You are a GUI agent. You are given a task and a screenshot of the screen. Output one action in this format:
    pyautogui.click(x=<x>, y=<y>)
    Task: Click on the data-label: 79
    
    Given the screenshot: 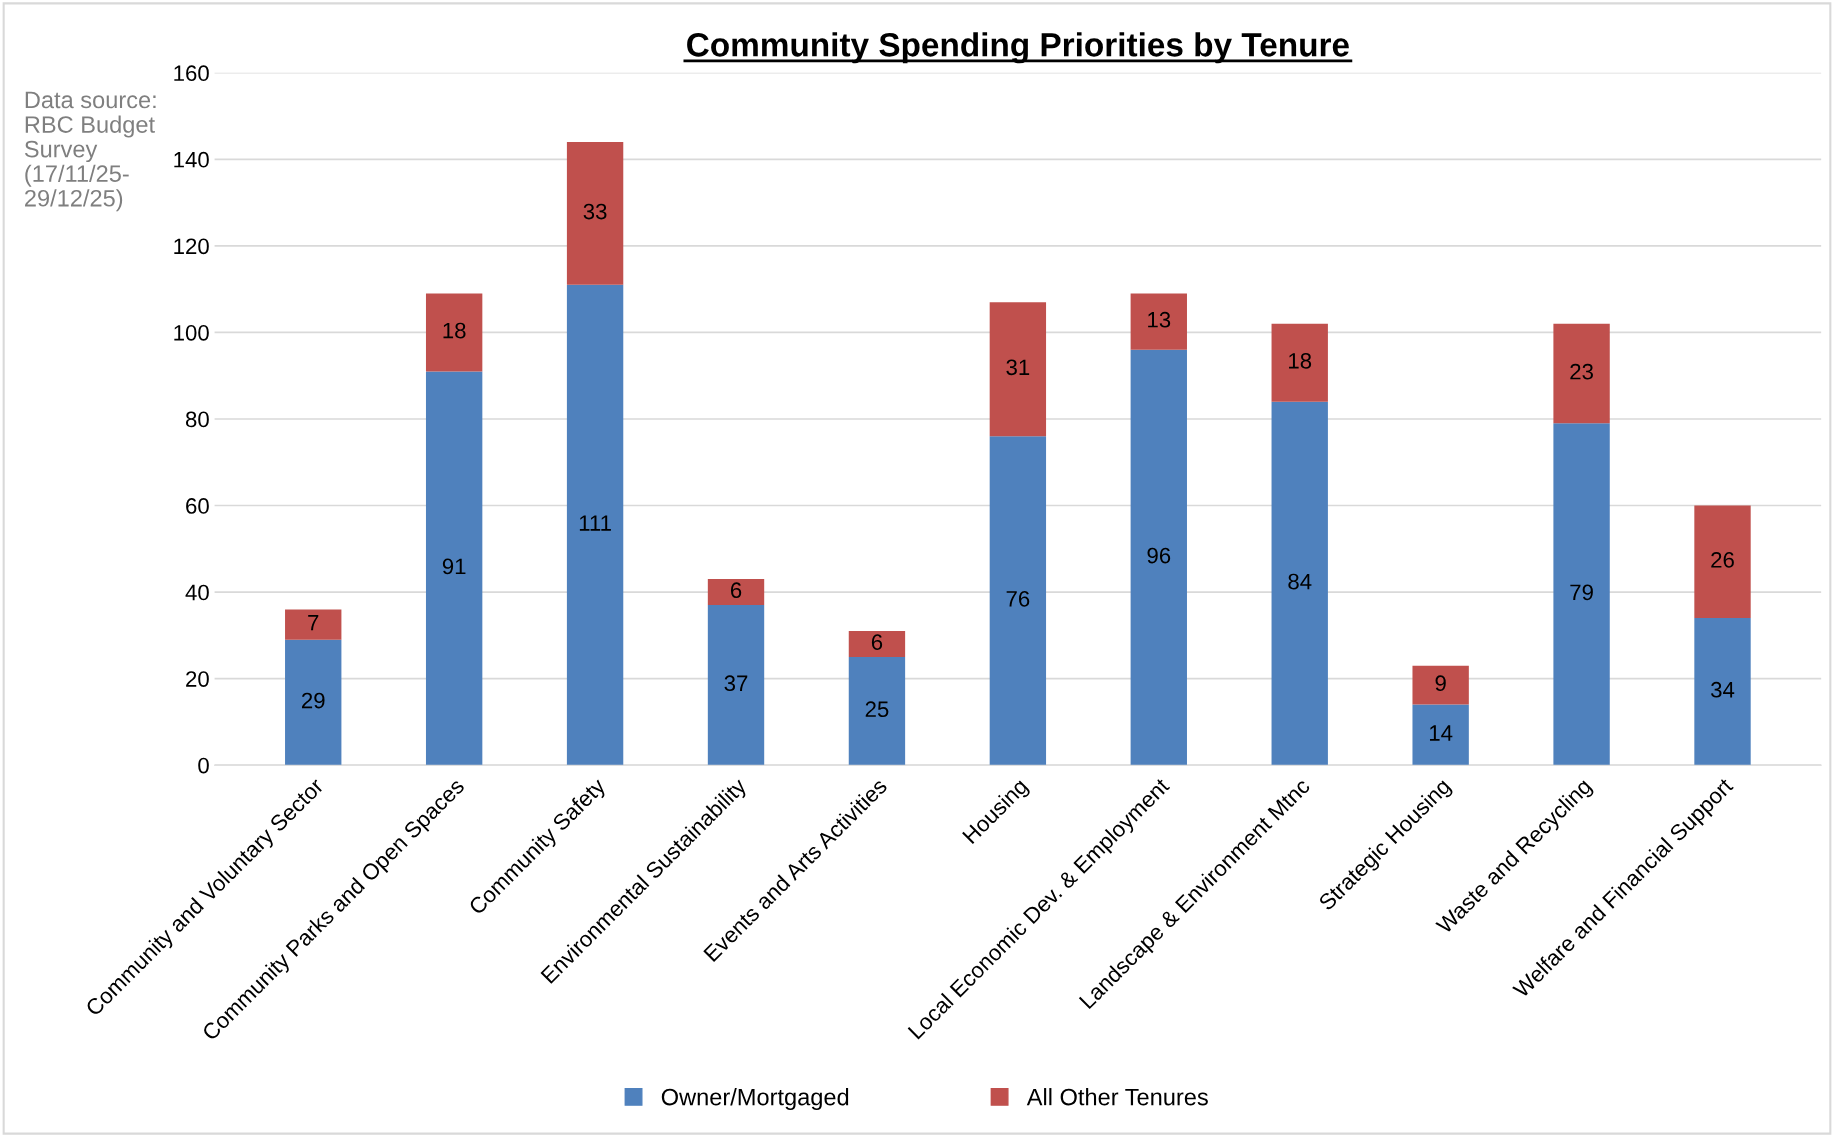 What is the action you would take?
    pyautogui.click(x=1581, y=592)
    